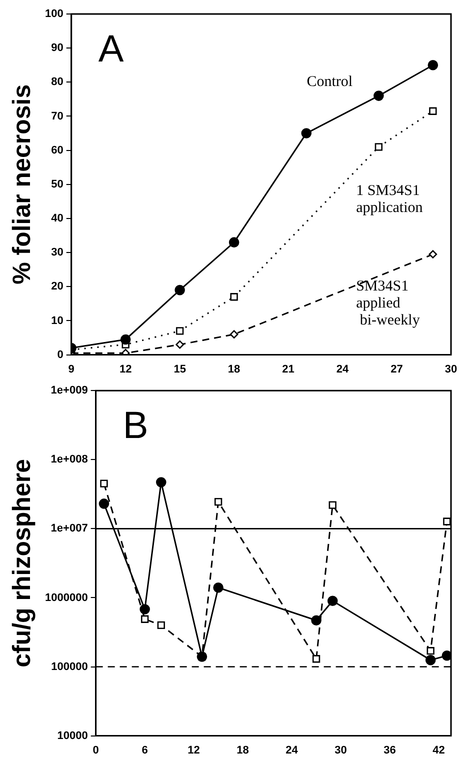 This screenshot has height=763, width=461. Describe the element at coordinates (288, 369) in the screenshot. I see `x-tick-label: 21` at that location.